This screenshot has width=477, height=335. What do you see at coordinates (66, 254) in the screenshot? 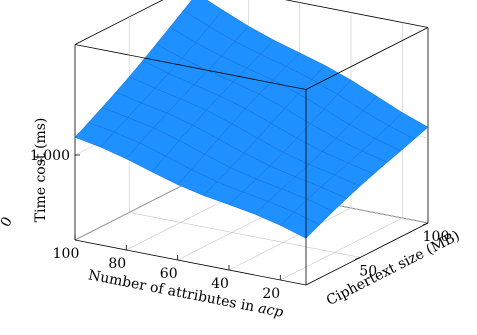
I see `x-tick-label: 100` at bounding box center [66, 254].